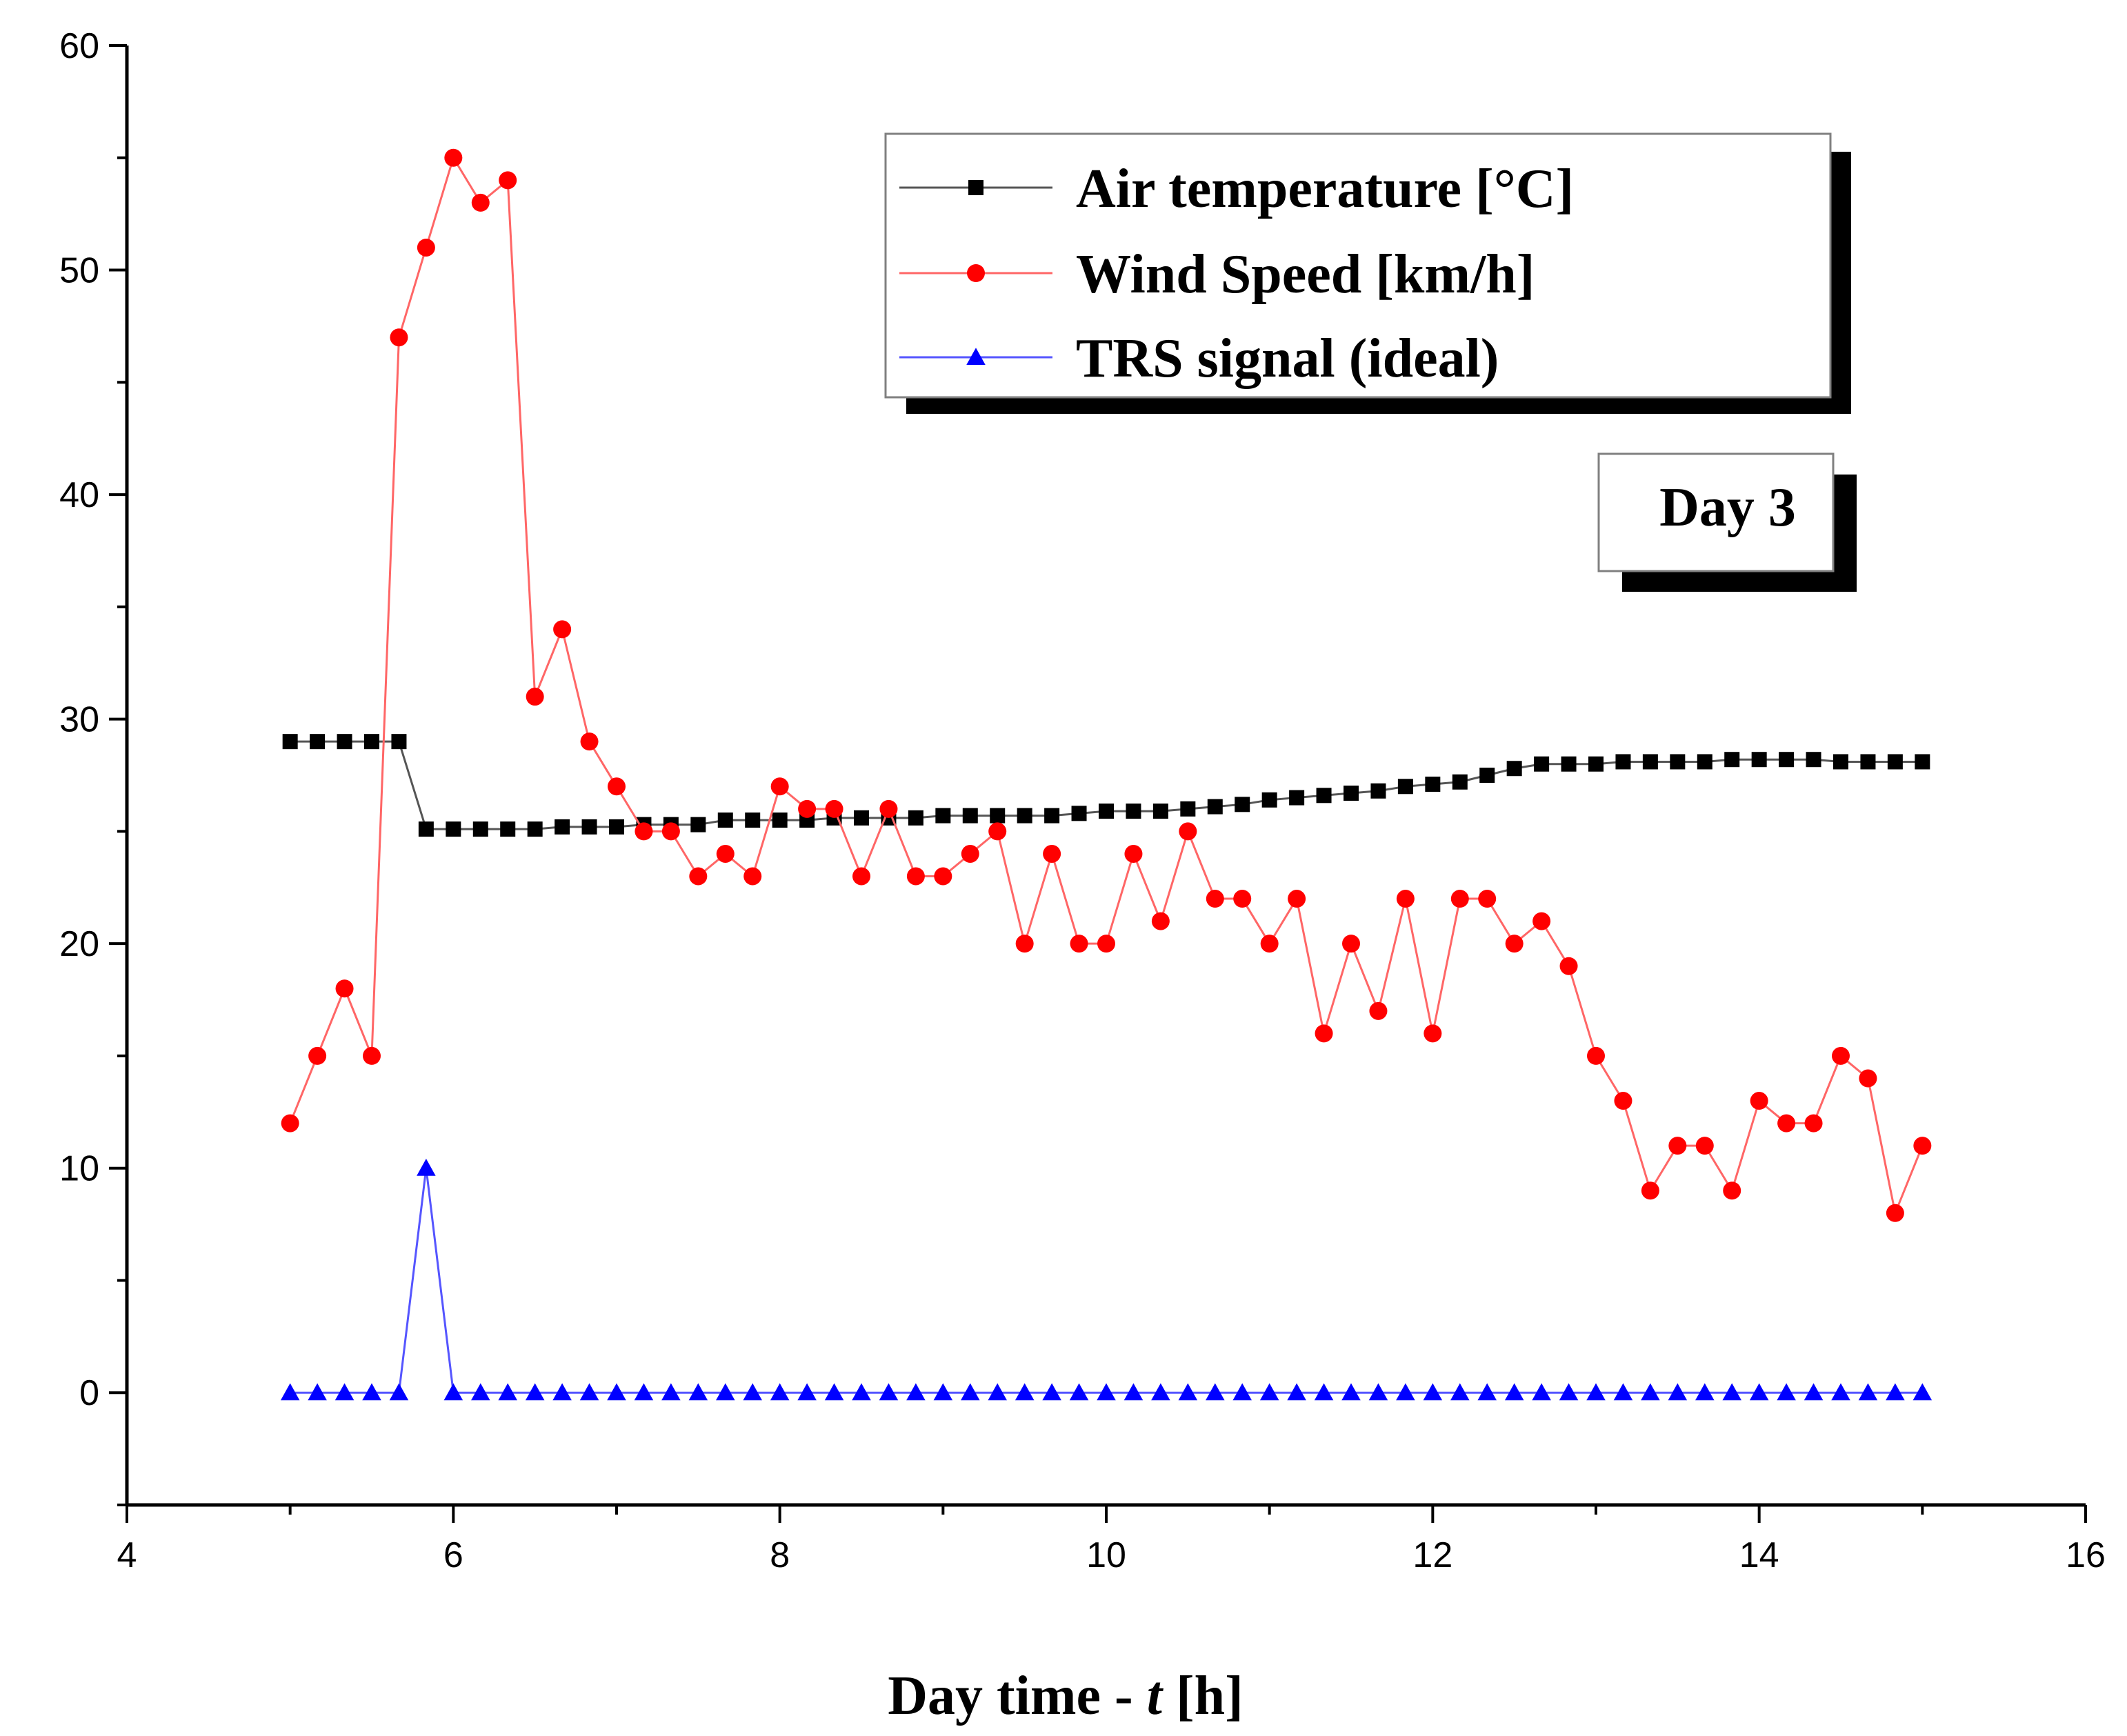 The width and height of the screenshot is (2127, 1736). I want to click on legend-item-2: TRS signal (ideal), so click(1199, 358).